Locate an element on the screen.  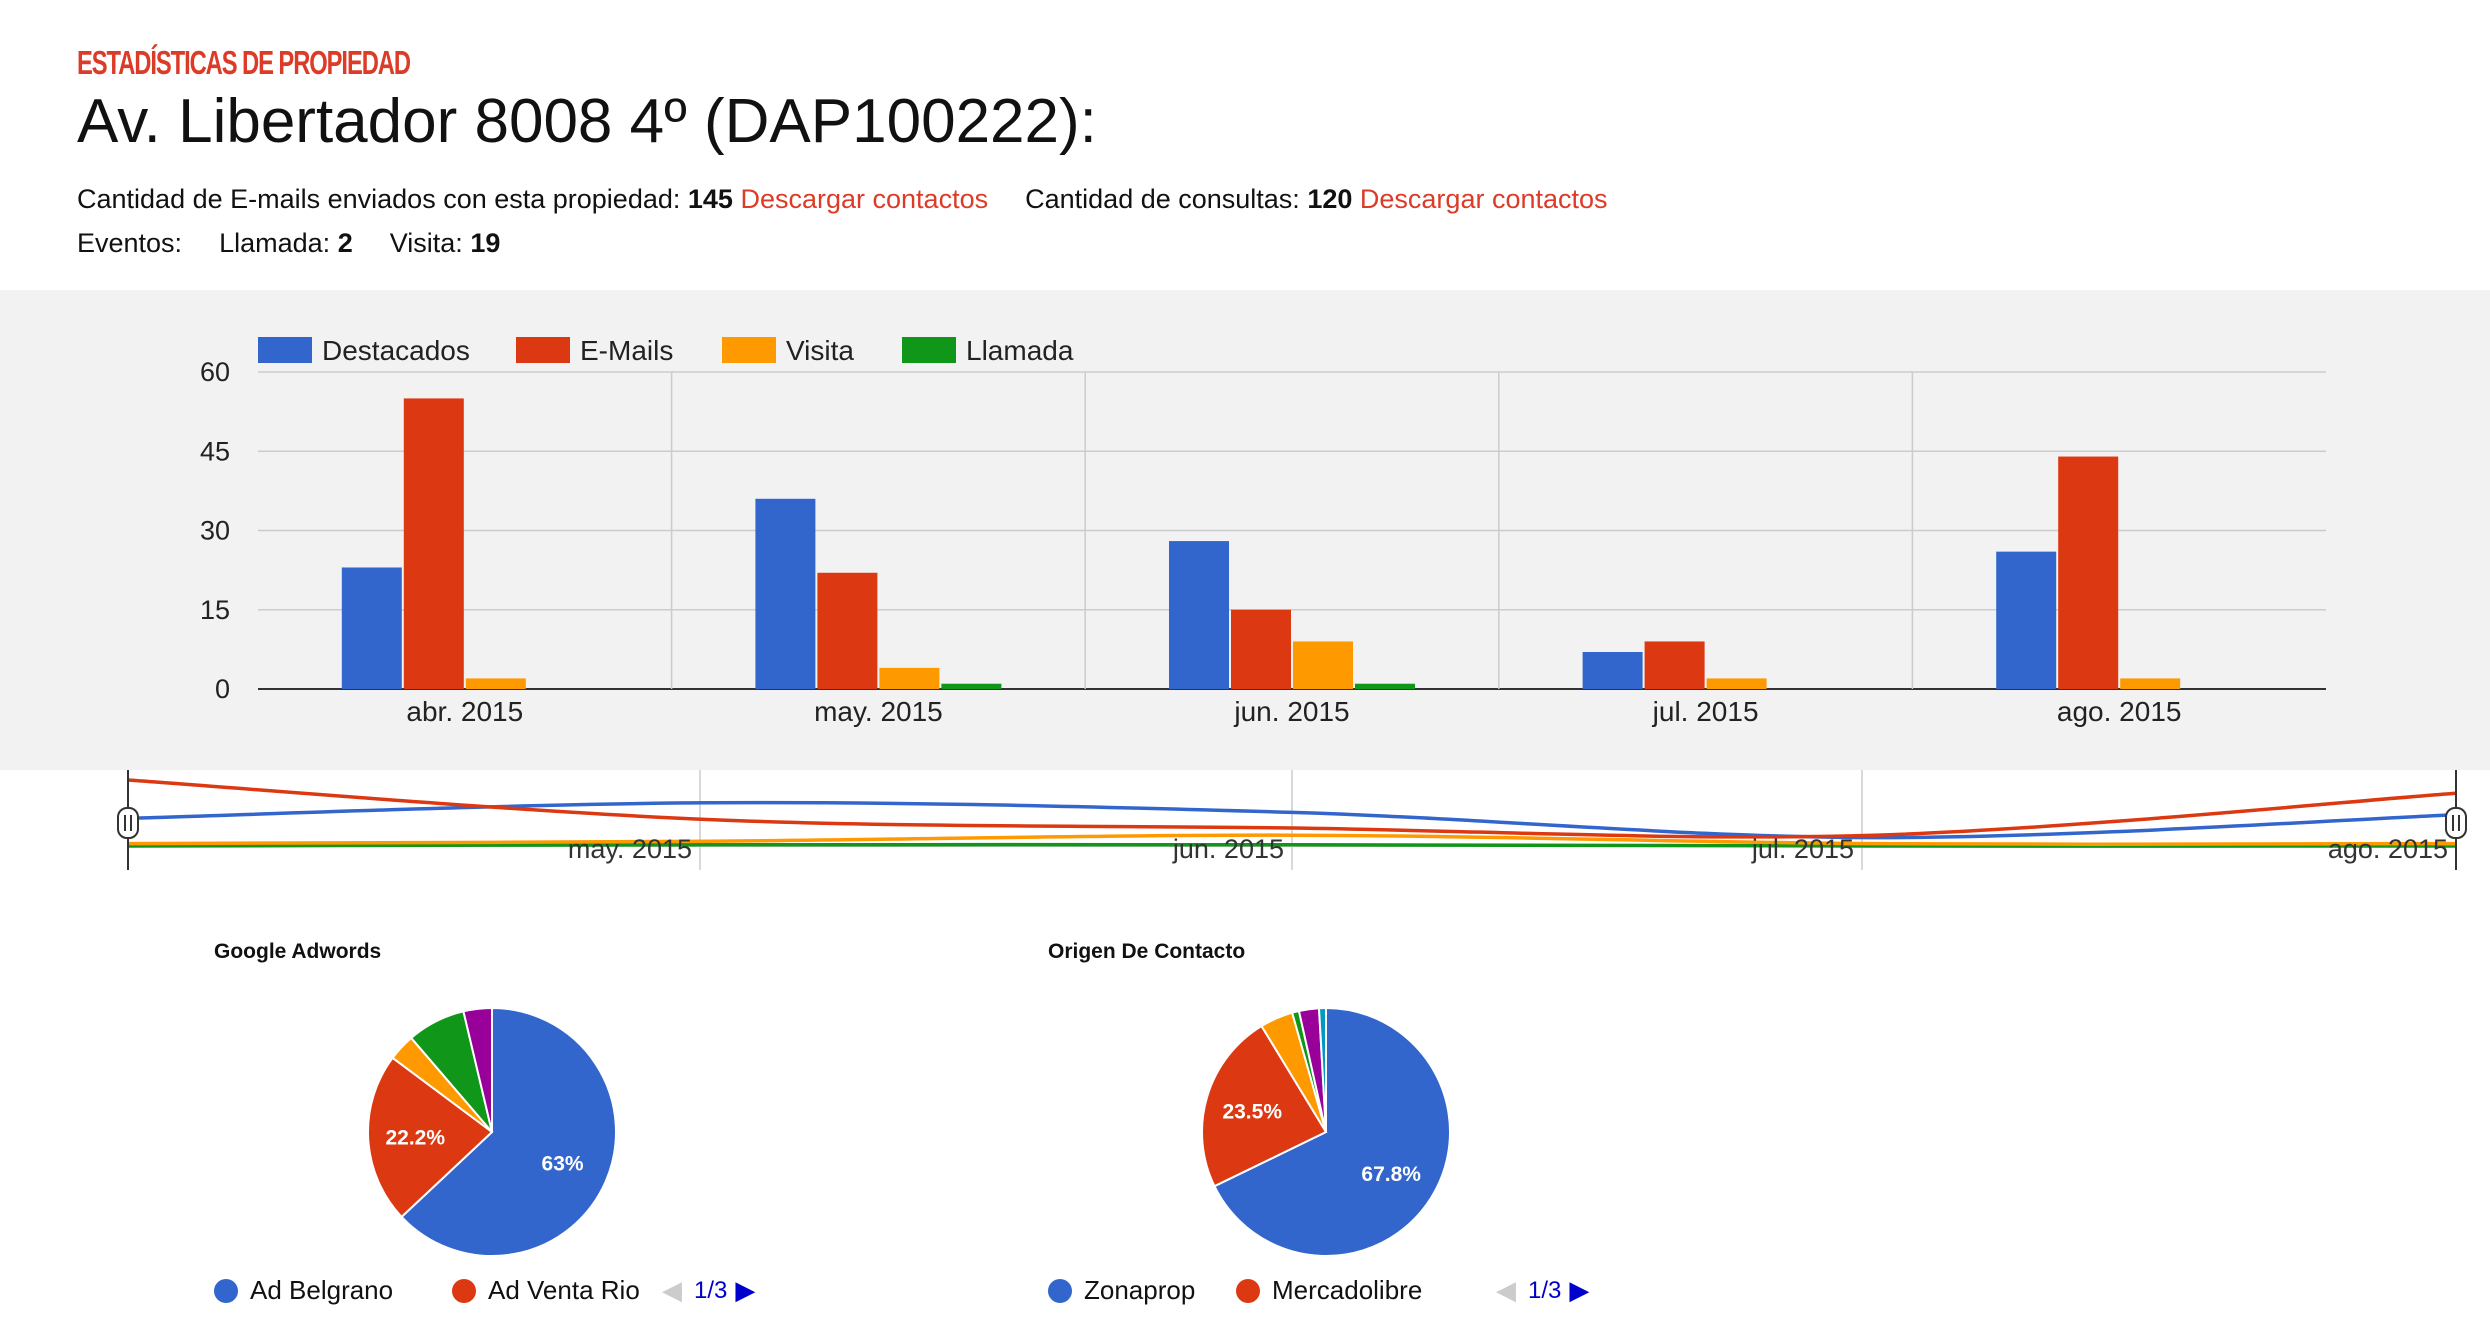
visits-count: 19 is located at coordinates (485, 243).